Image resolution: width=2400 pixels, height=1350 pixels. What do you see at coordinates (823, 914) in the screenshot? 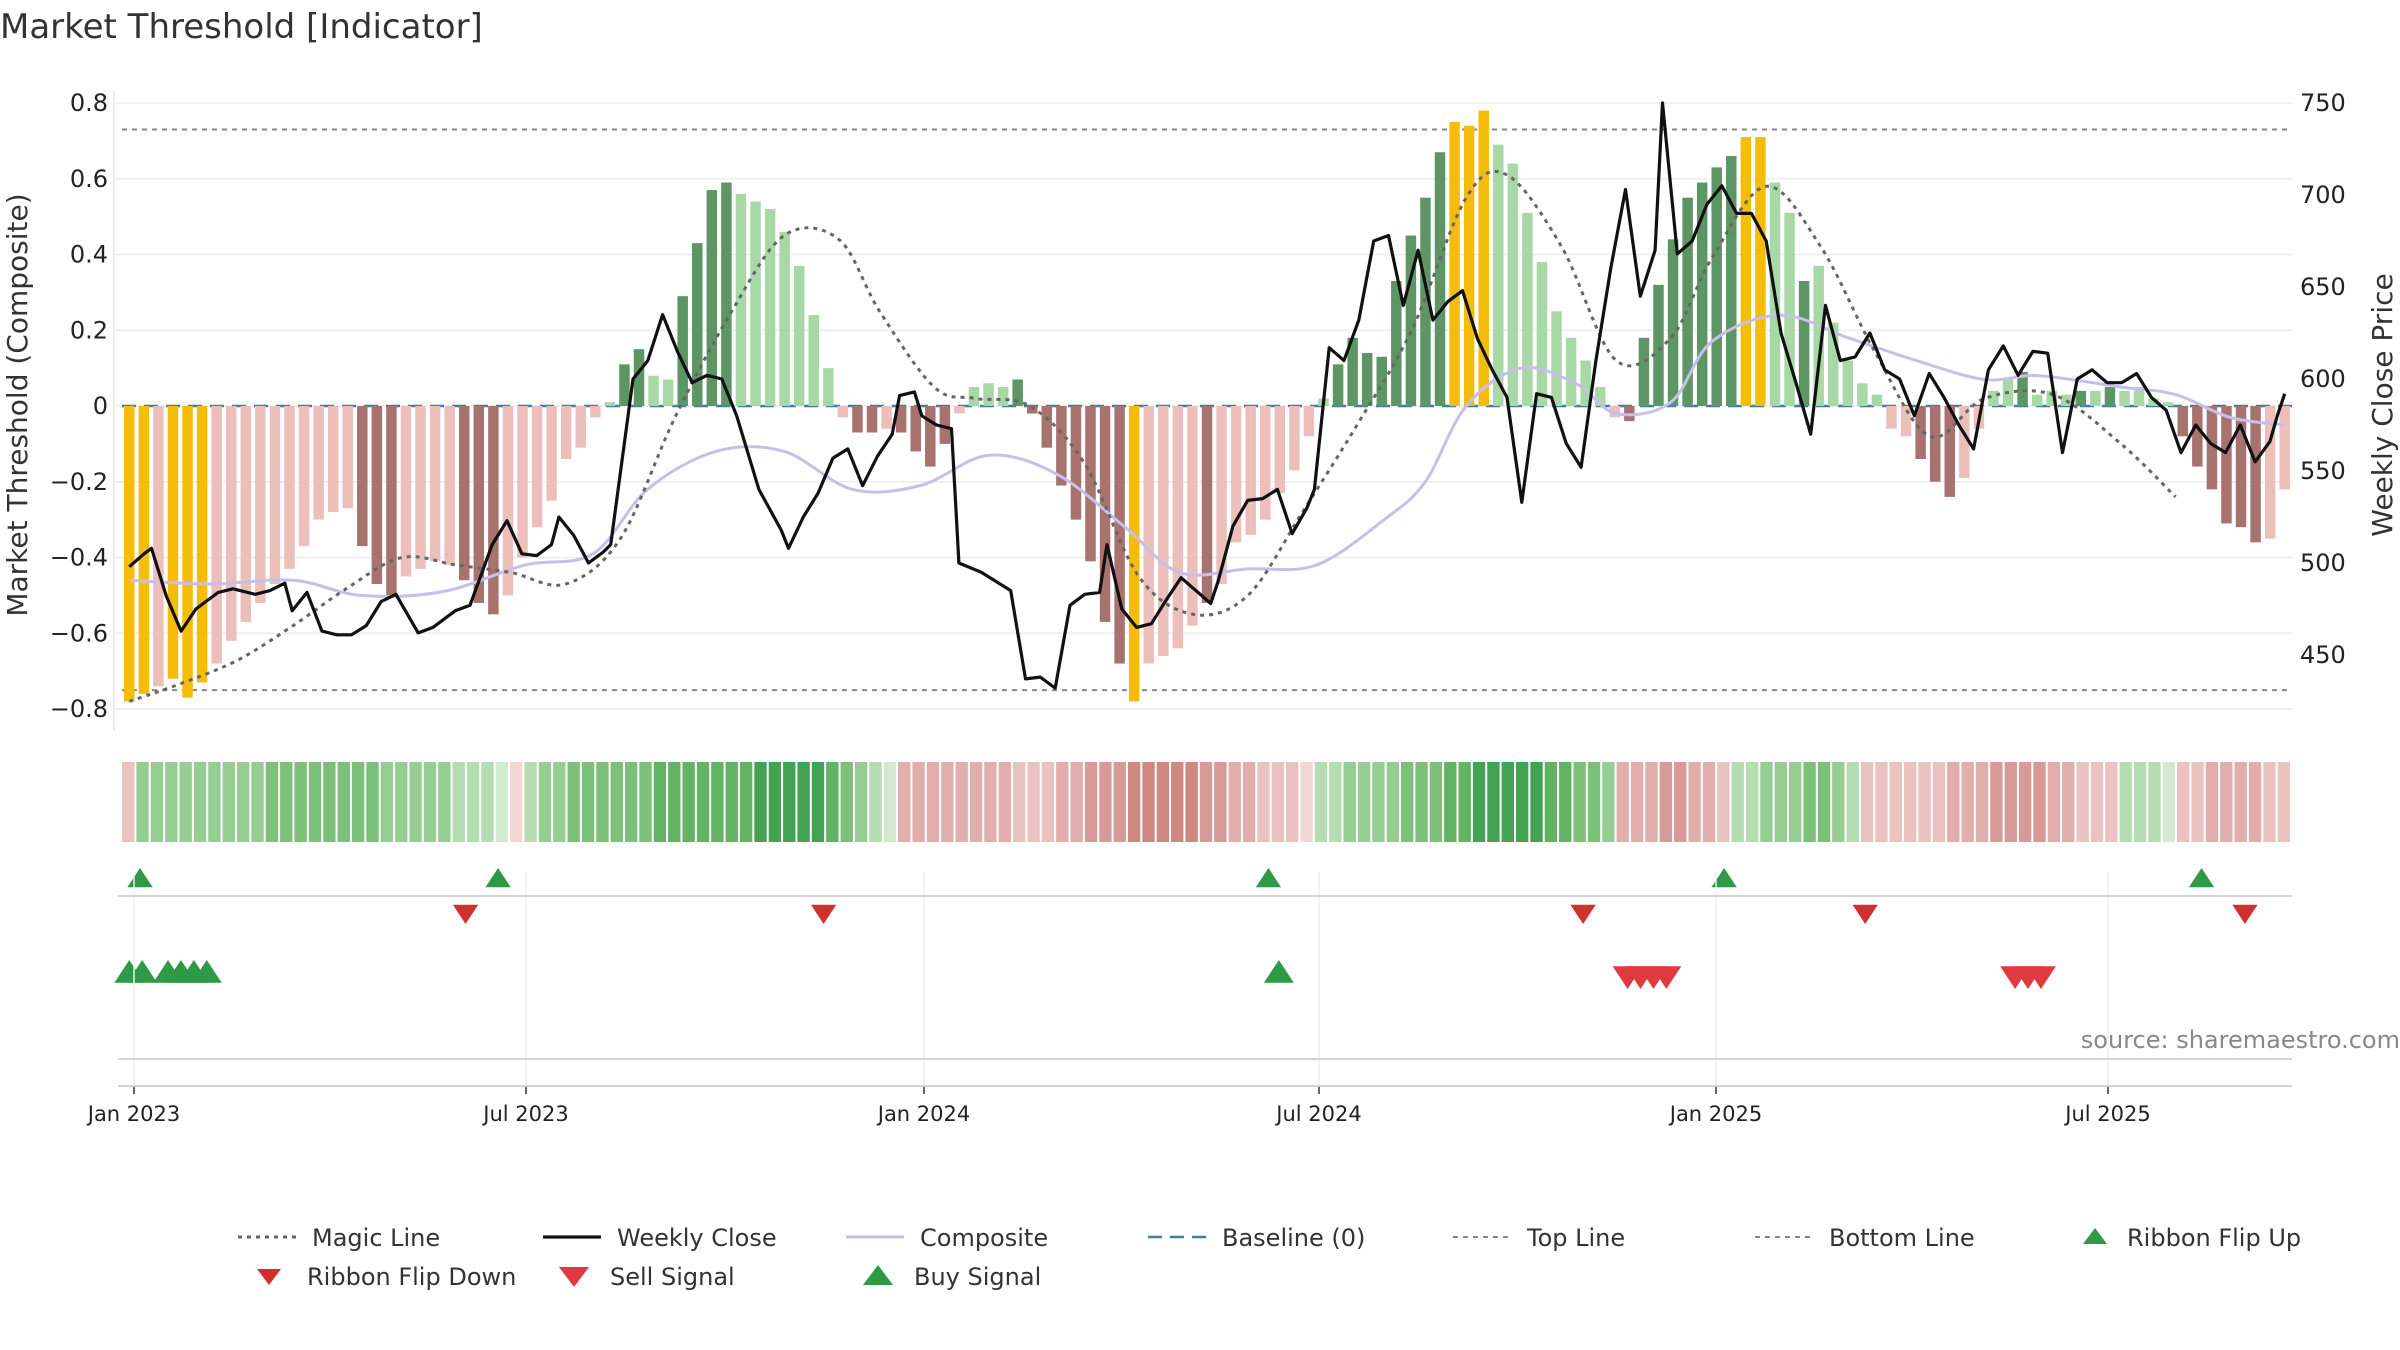
I see `ribbon-flip-down-marker` at bounding box center [823, 914].